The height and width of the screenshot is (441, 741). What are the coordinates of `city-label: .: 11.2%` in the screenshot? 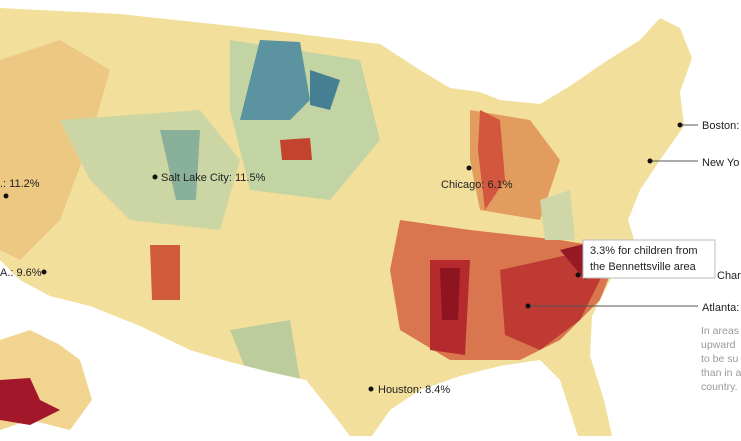 It's located at (20, 184).